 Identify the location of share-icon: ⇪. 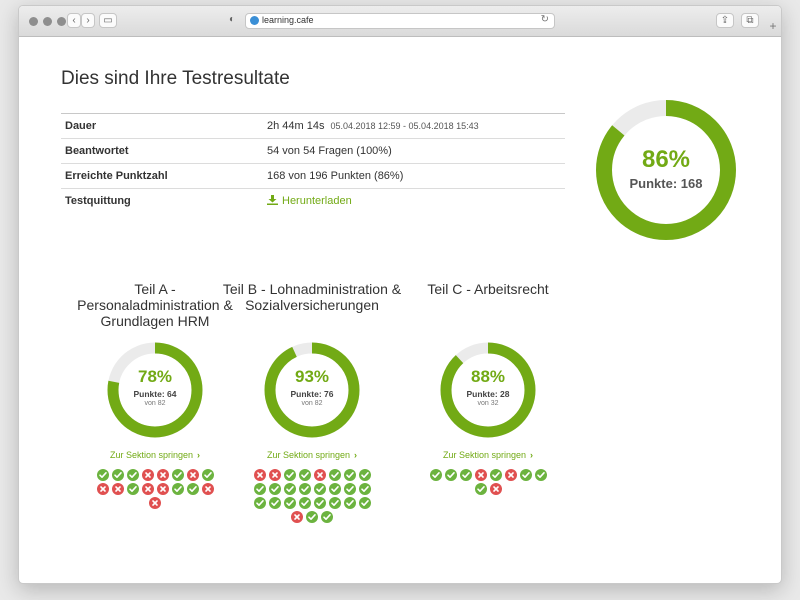
(725, 20).